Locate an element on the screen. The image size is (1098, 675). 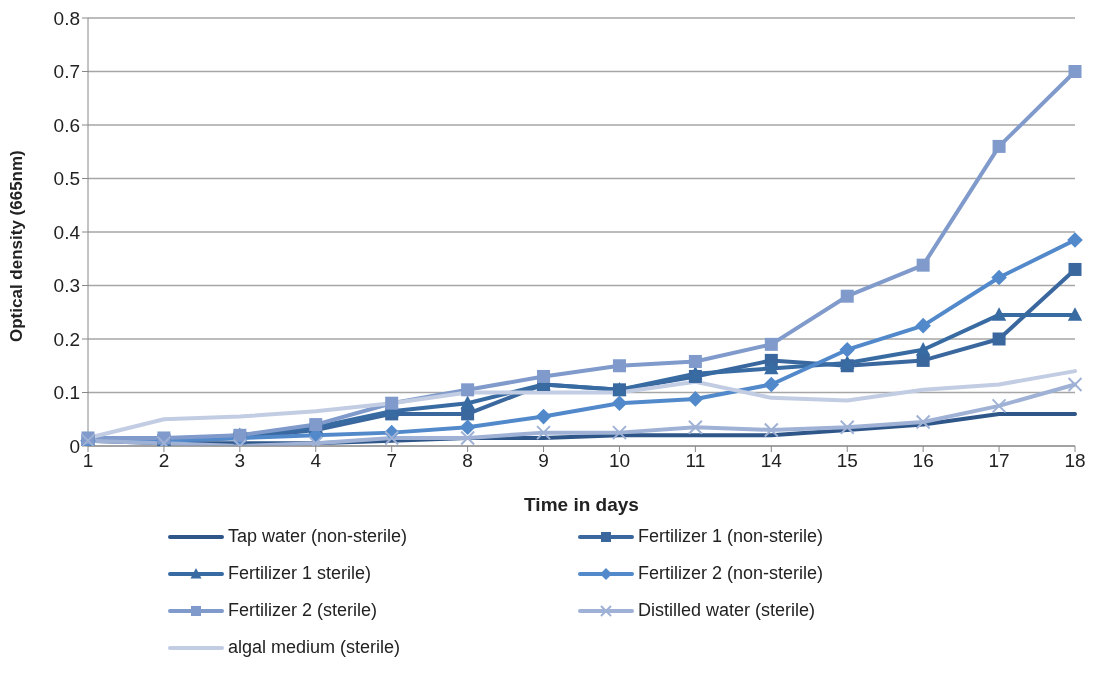
legend-label: Fertilizer 1 (non-sterile) is located at coordinates (731, 536).